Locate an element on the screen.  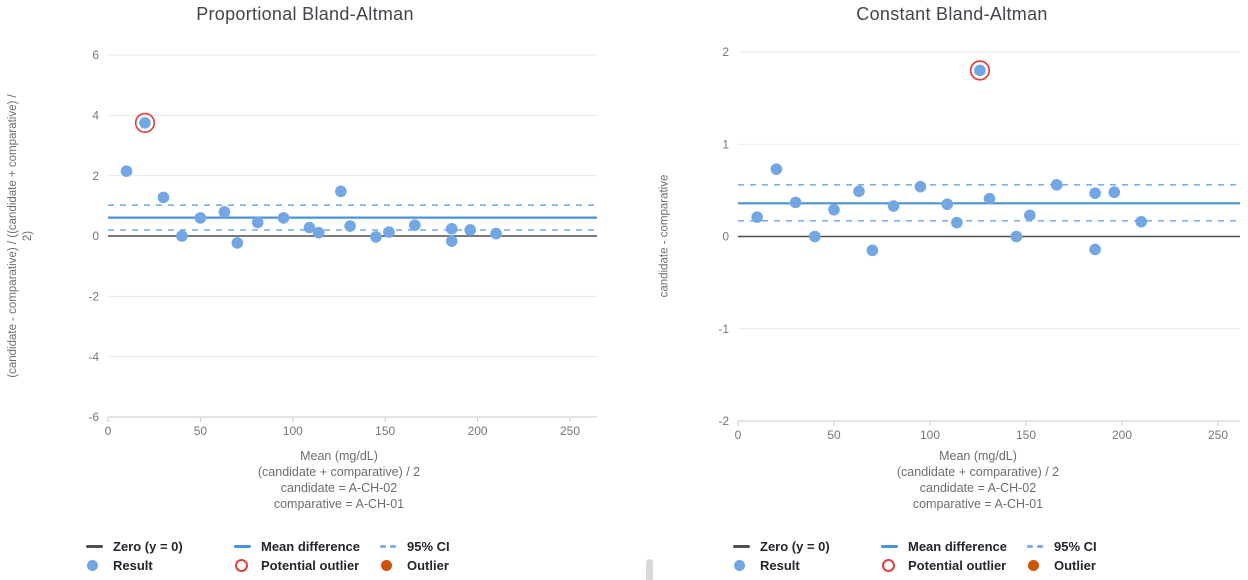
y-tick-label: -6 is located at coordinates (93, 417).